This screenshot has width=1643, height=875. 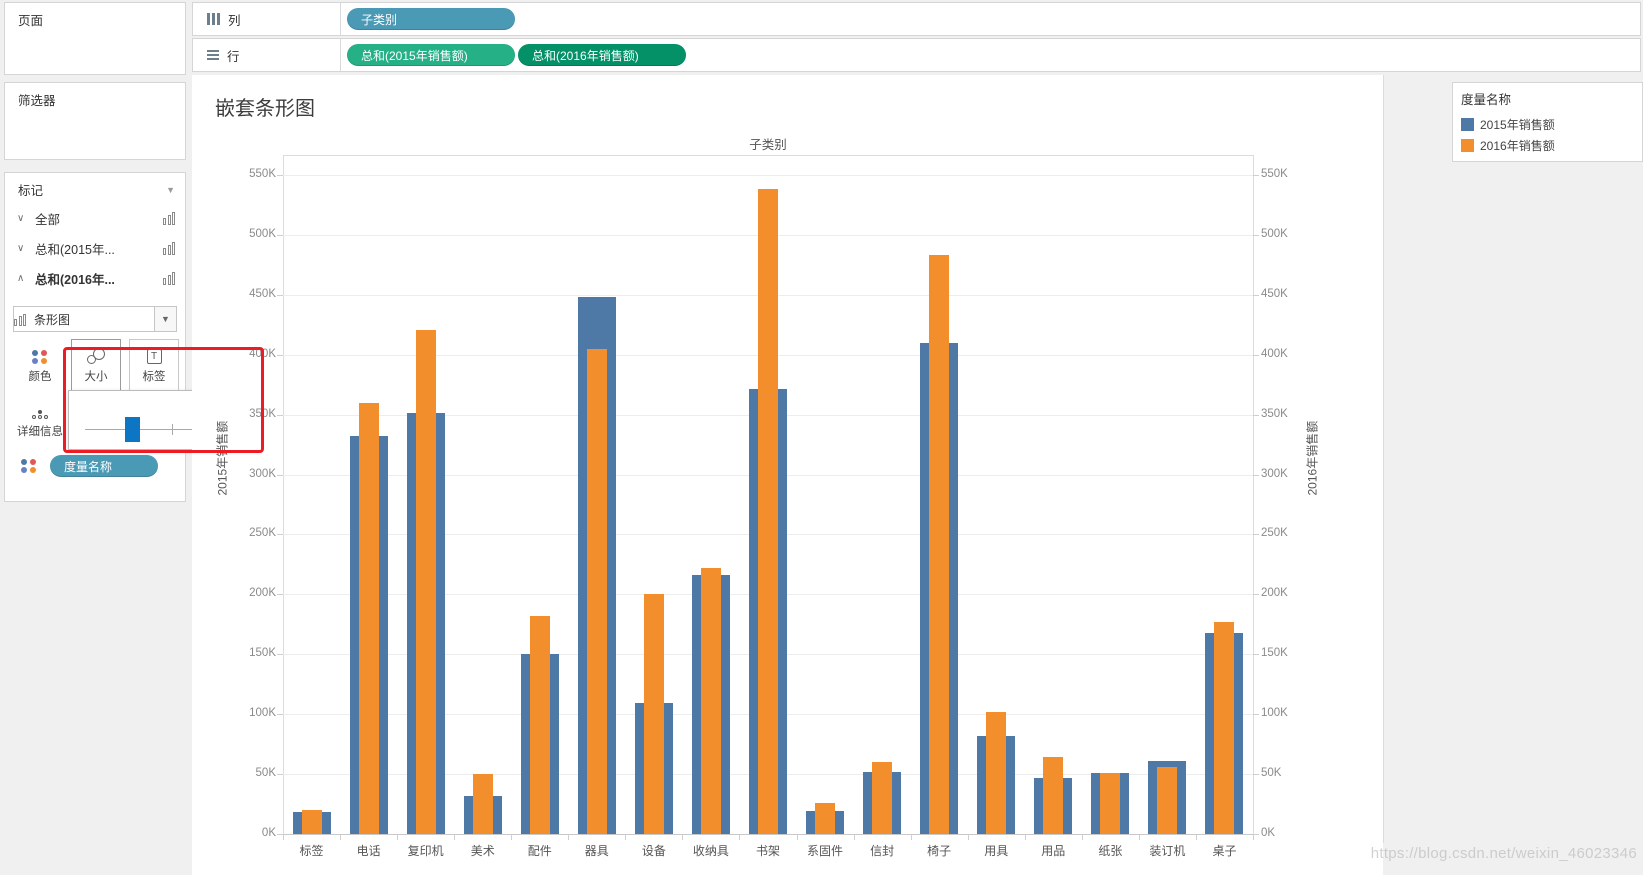 I want to click on mark-type-select: 条形图 ▼, so click(x=95, y=319).